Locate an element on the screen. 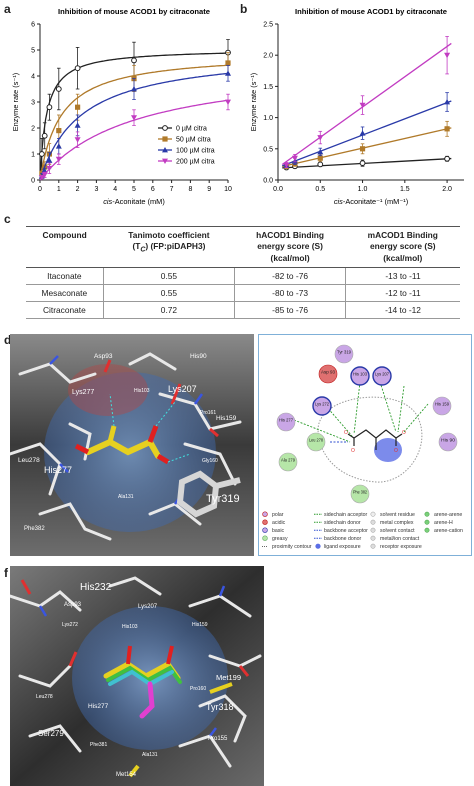  legend-item: backbone acceptor is located at coordinates (346, 531).